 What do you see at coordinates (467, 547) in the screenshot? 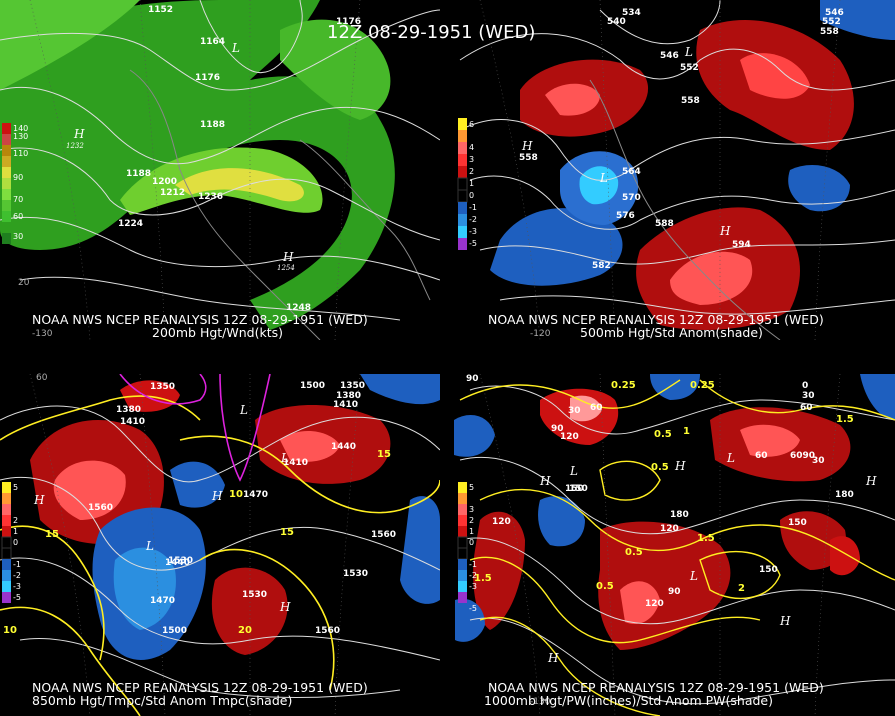
I see `legend-anom-1000: 5 3 2 1 0 -1 -2 -3 -5` at bounding box center [467, 547].